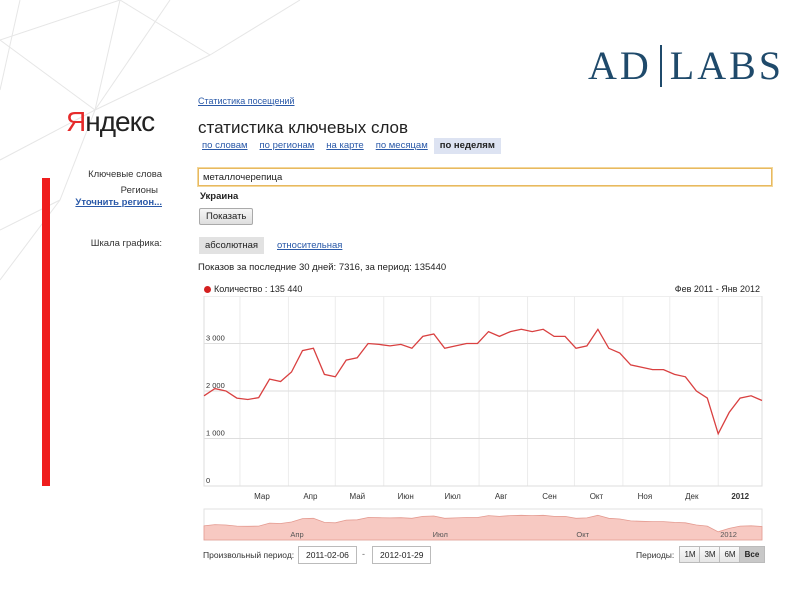 The height and width of the screenshot is (600, 800). Describe the element at coordinates (406, 496) in the screenshot. I see `x-tick-label: Июн` at that location.